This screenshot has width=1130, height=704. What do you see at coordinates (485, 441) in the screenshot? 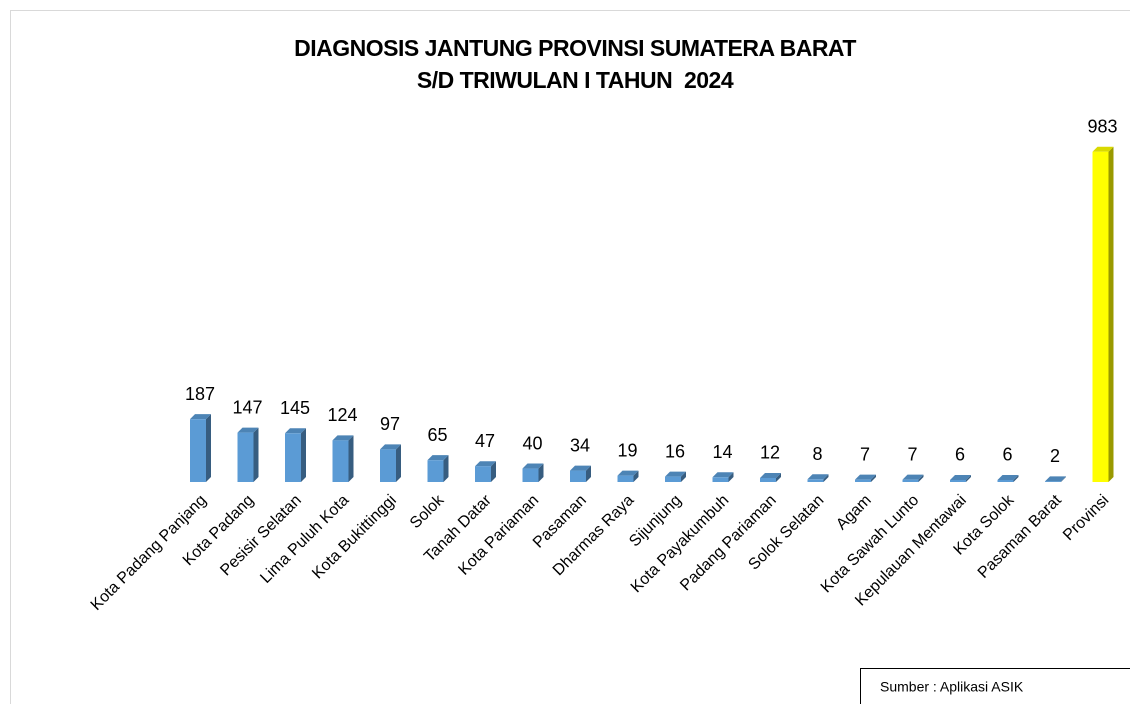
I see `value-label: 47` at bounding box center [485, 441].